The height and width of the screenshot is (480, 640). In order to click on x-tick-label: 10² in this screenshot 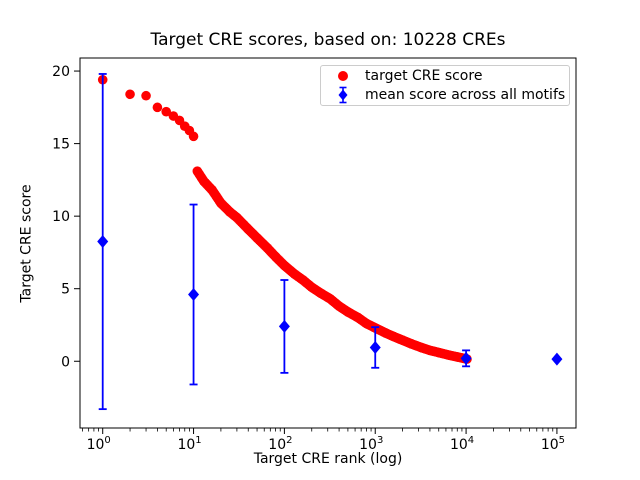, I will do `click(280, 444)`.